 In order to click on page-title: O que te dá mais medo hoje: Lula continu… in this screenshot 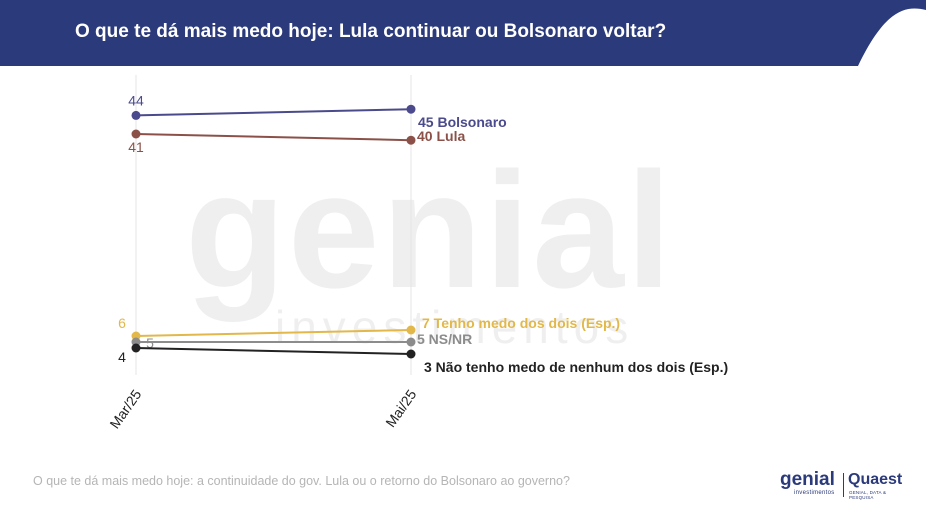, I will do `click(371, 31)`.